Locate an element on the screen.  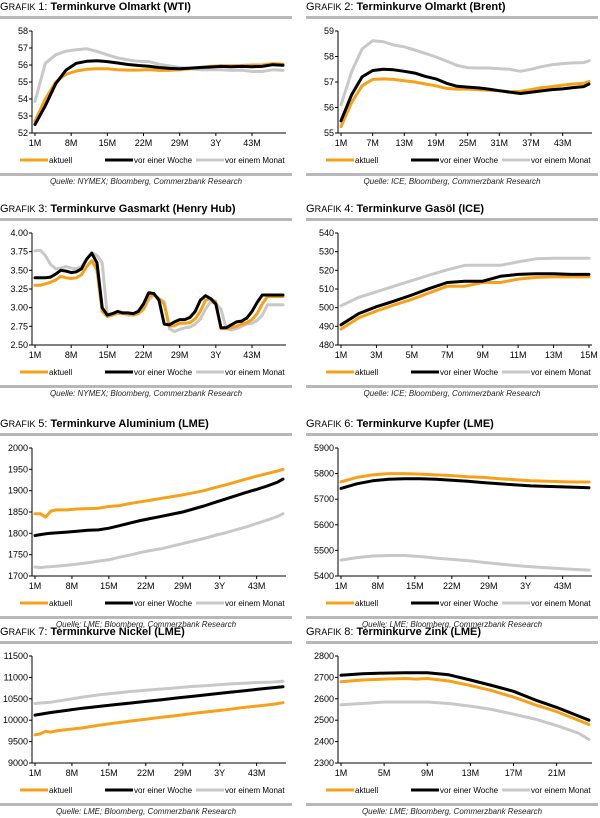
y-tick-label: 3.25 is located at coordinates (19, 289).